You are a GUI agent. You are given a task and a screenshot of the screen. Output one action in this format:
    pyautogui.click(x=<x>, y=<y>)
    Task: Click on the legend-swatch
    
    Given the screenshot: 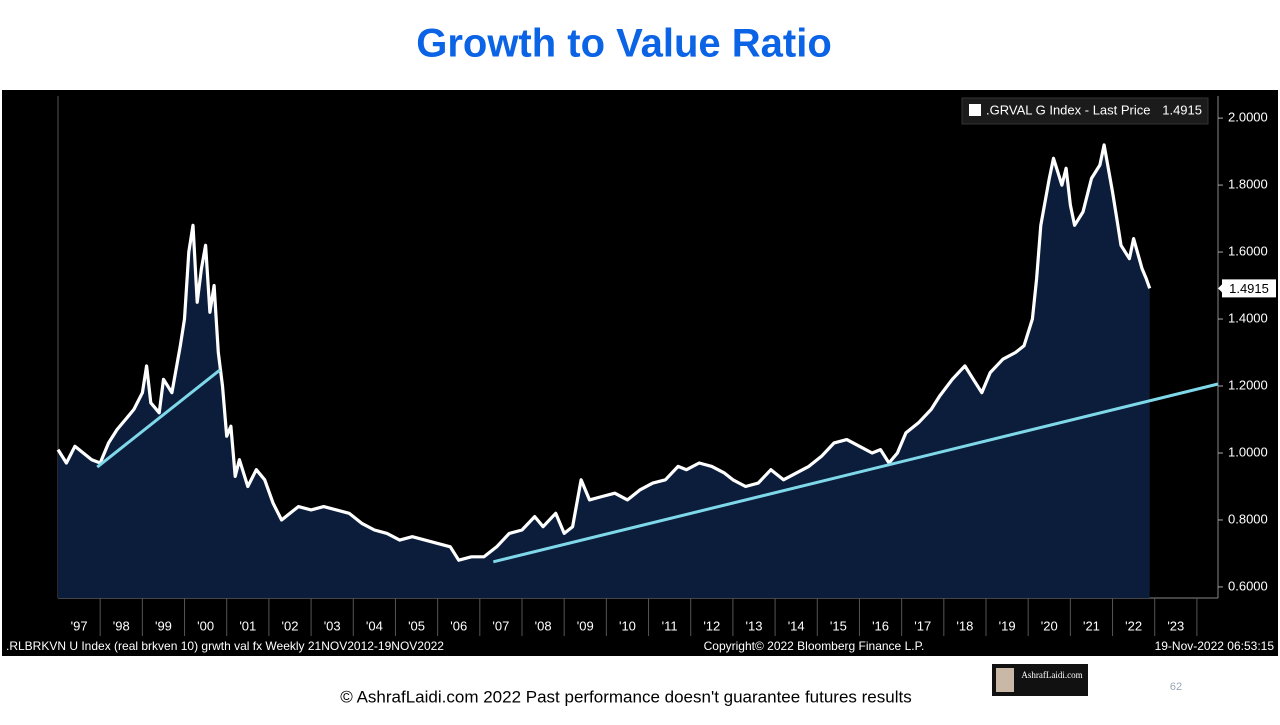 What is the action you would take?
    pyautogui.click(x=975, y=110)
    